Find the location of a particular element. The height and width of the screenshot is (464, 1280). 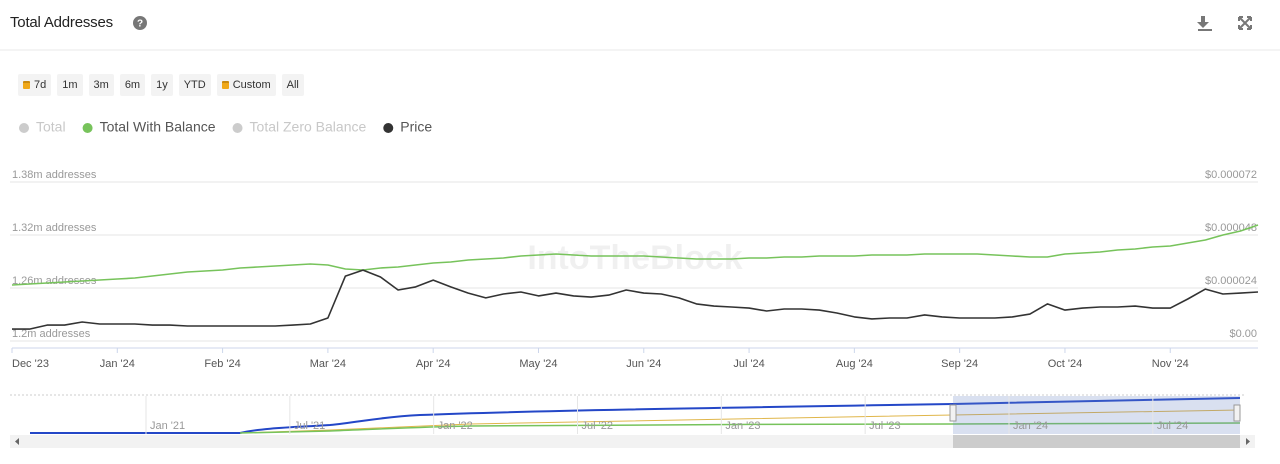

x-tick-label: Jul '24 is located at coordinates (748, 364).